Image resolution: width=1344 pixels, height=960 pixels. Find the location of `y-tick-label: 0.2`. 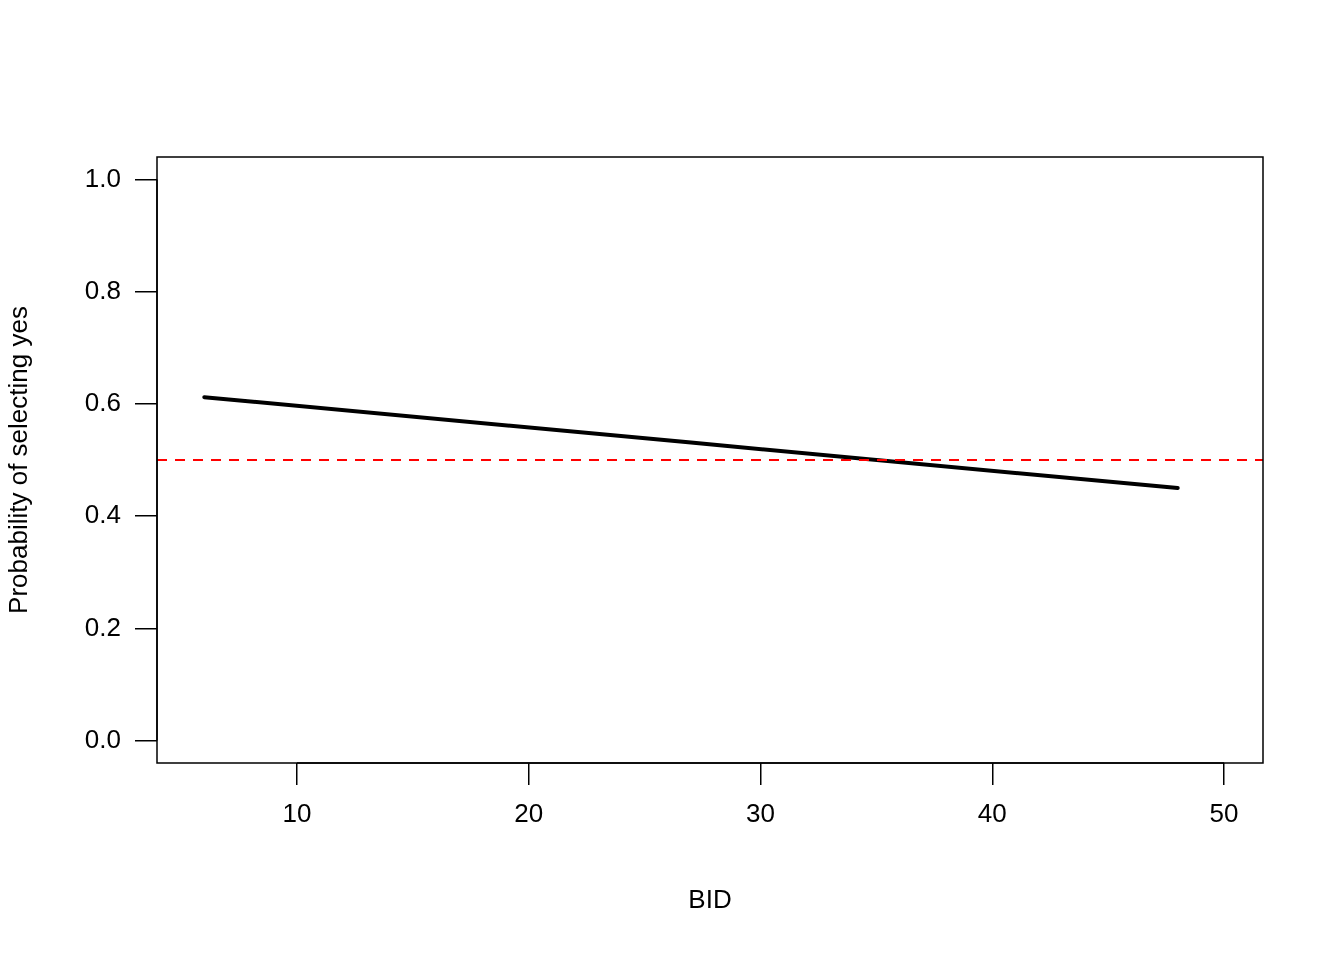

y-tick-label: 0.2 is located at coordinates (102, 626).